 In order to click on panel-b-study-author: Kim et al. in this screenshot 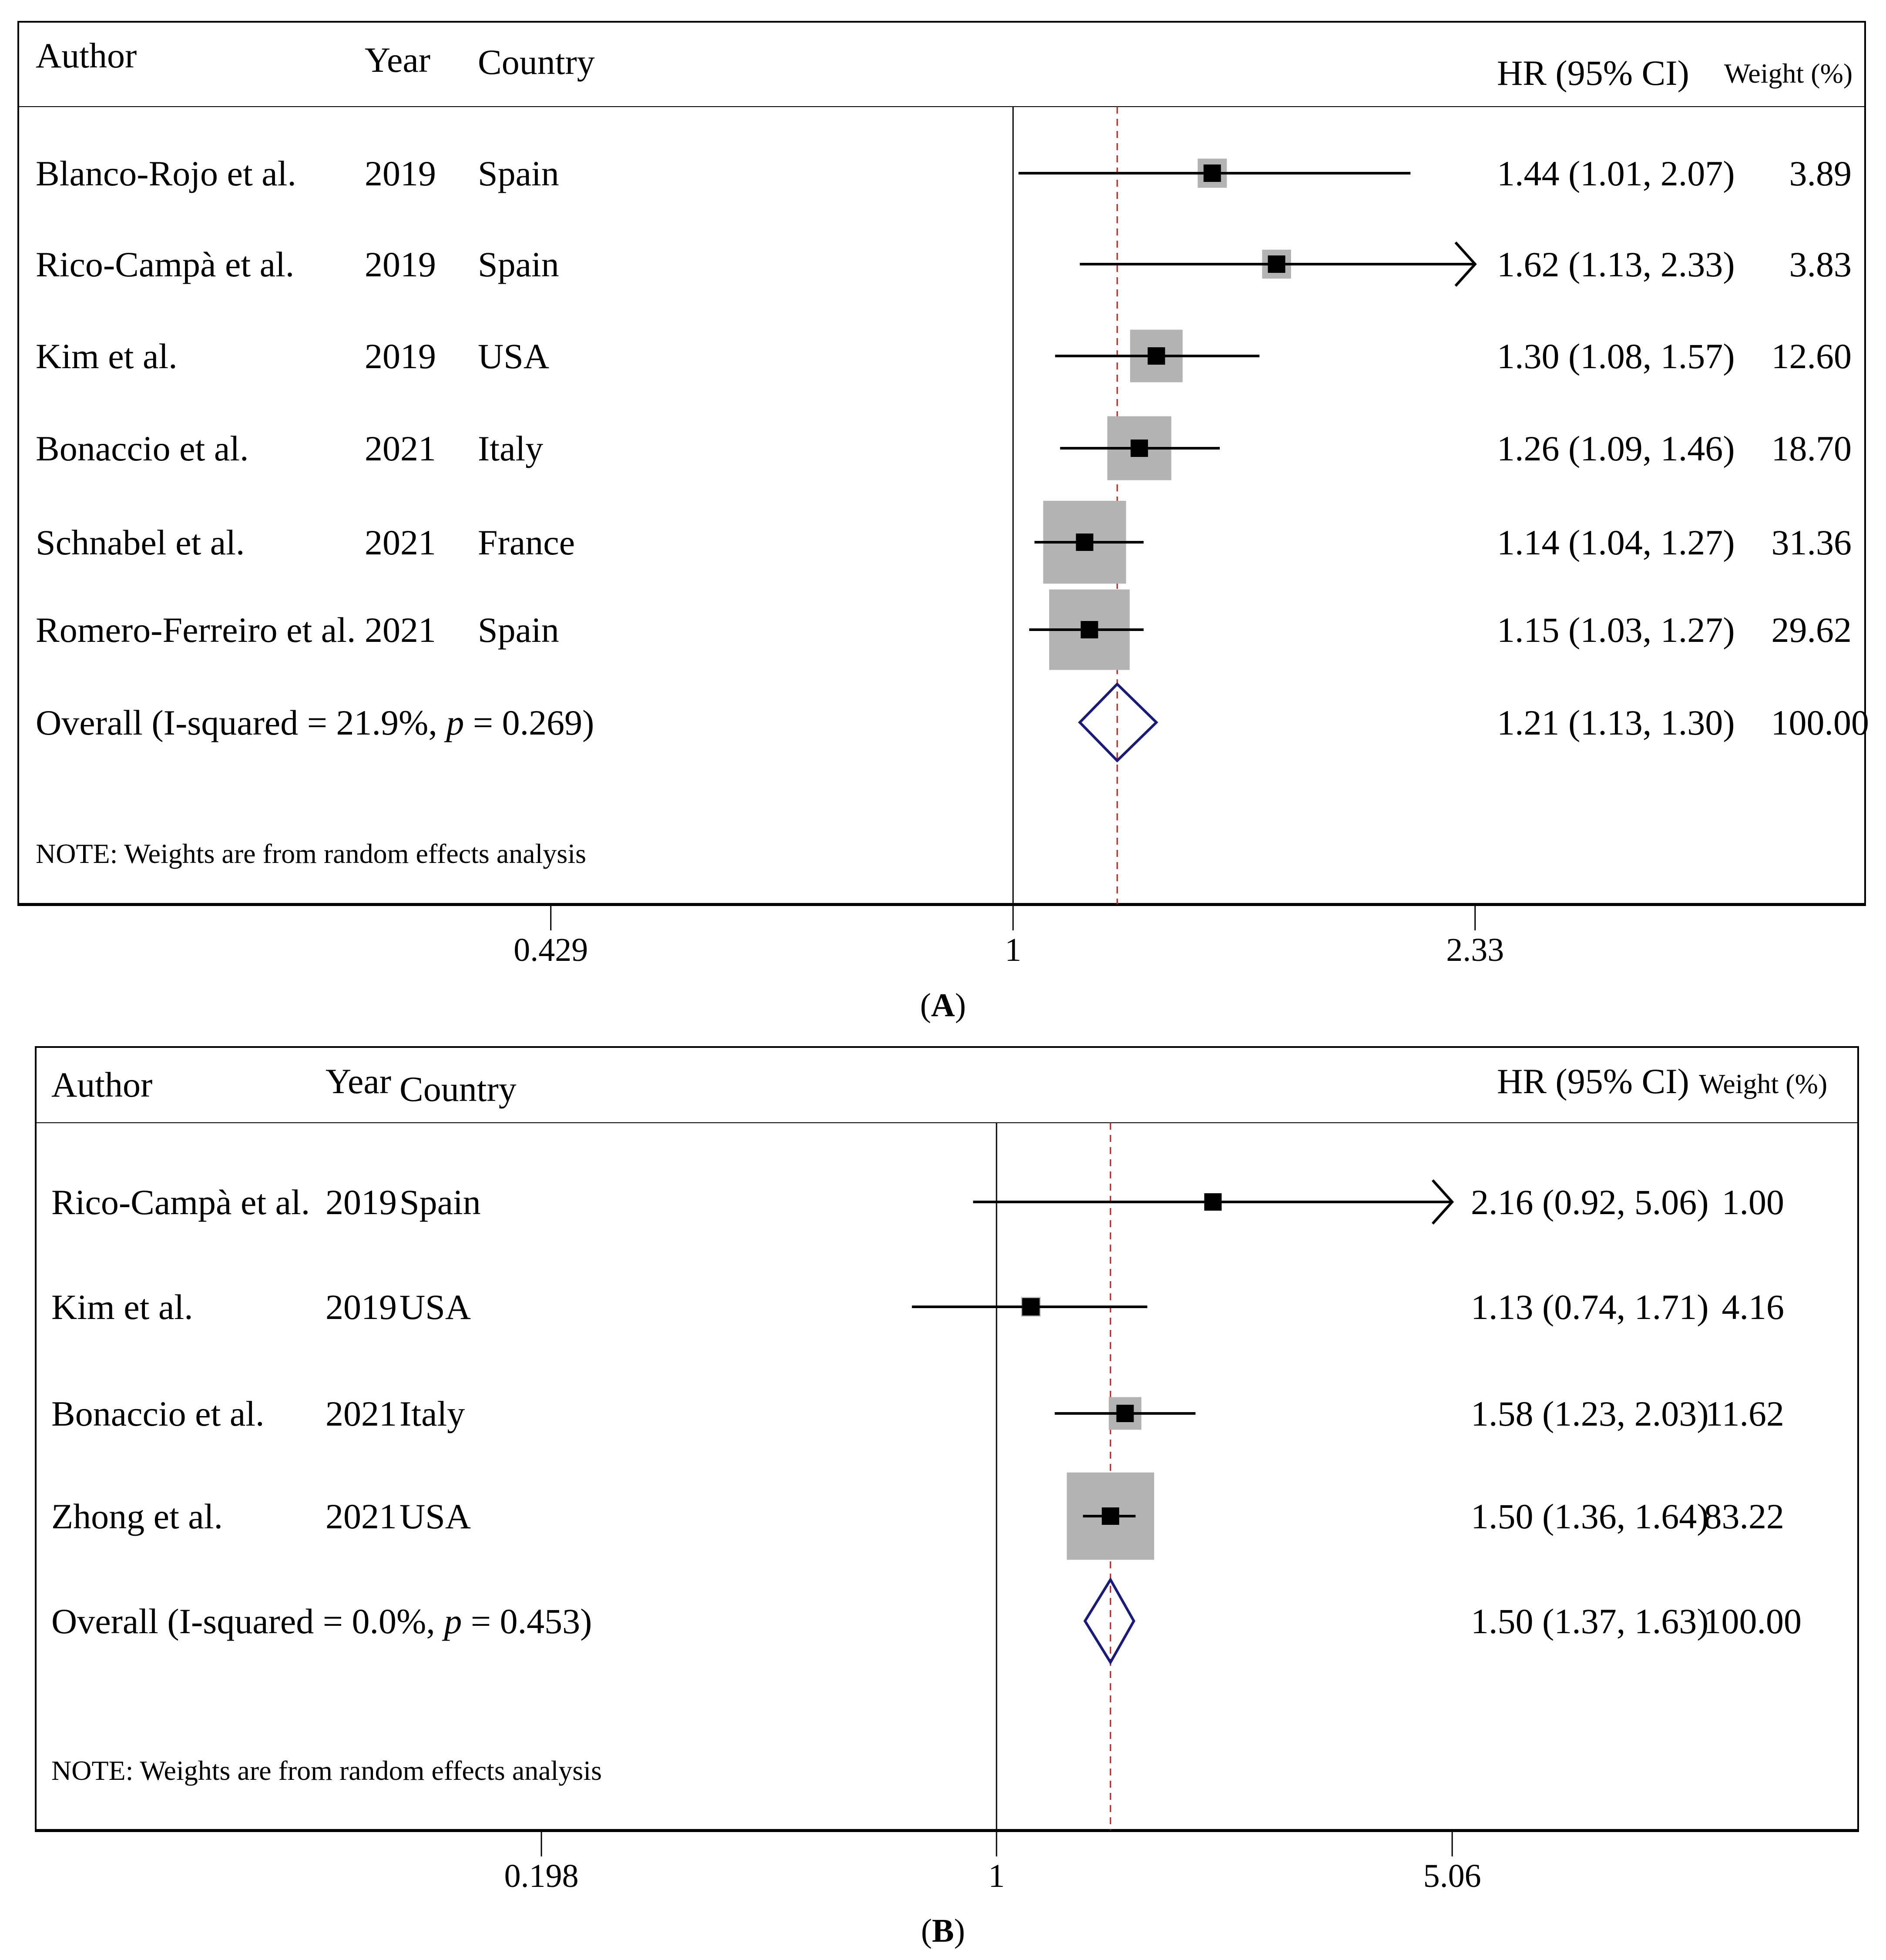, I will do `click(122, 1307)`.